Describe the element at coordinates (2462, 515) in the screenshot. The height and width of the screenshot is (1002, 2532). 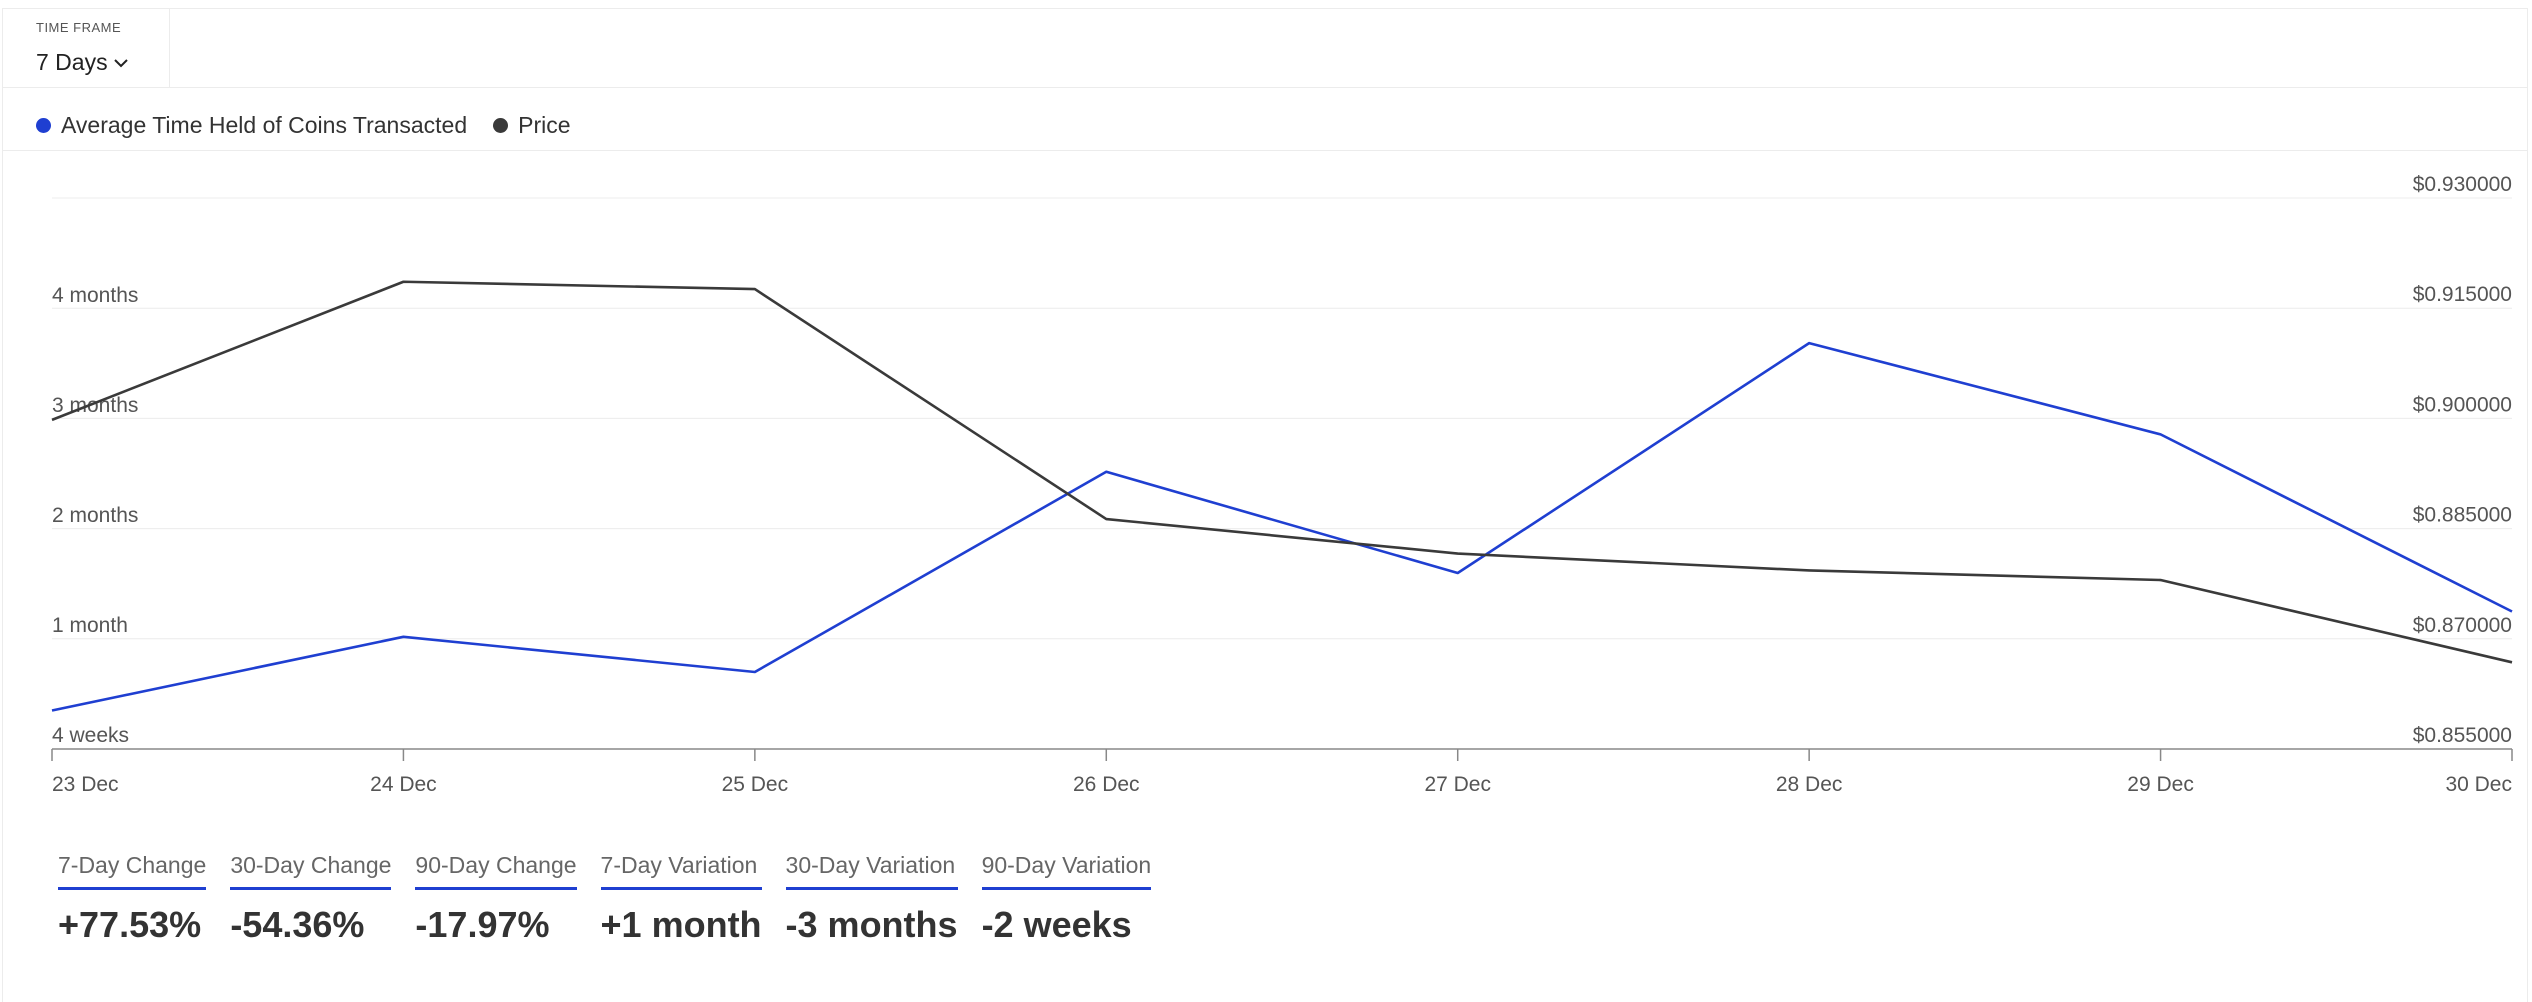
I see `y-right-tick-label: $0.885000` at that location.